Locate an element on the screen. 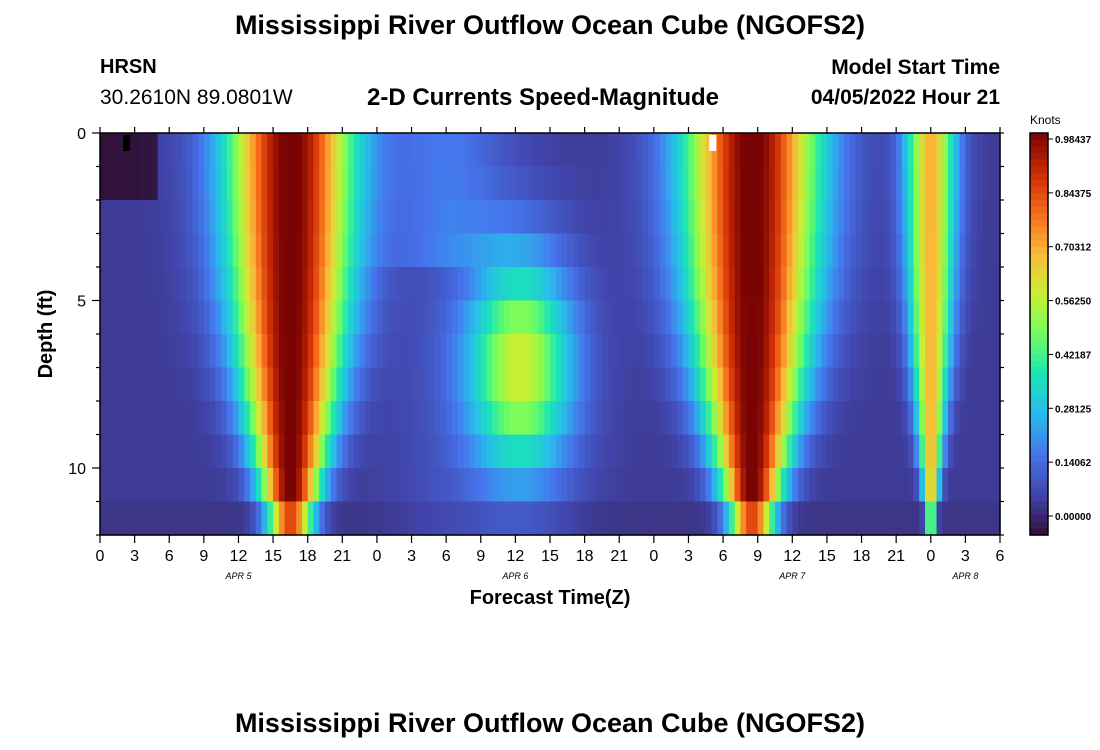 The image size is (1100, 750). colorbar-tick-label: 0.28125 is located at coordinates (1073, 409).